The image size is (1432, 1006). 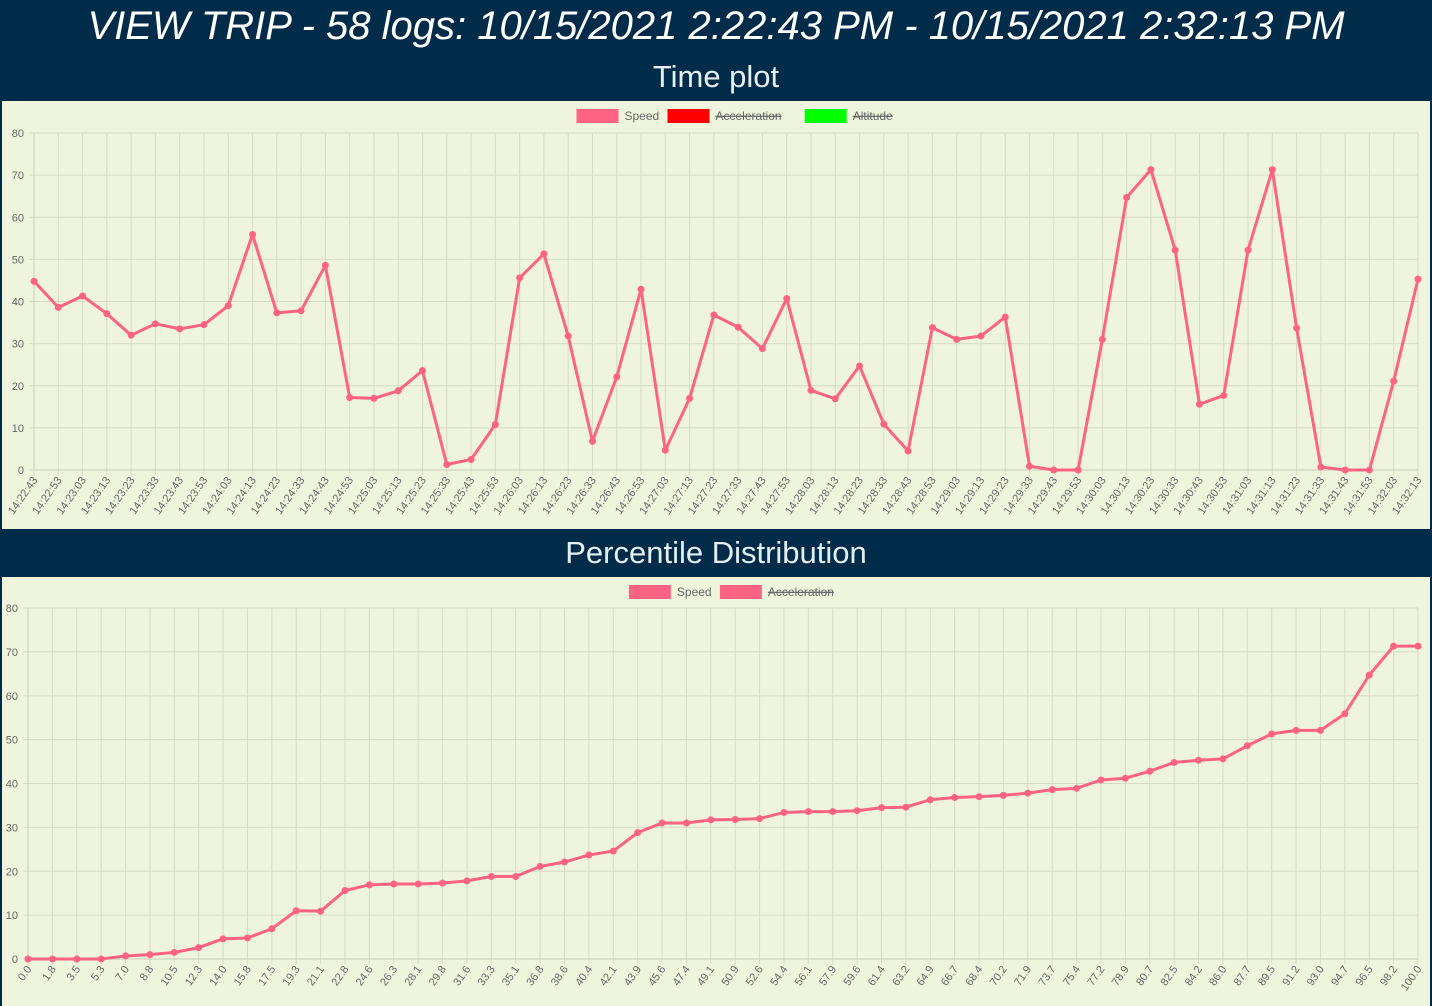 I want to click on legend: Speed Acceleration, so click(x=731, y=592).